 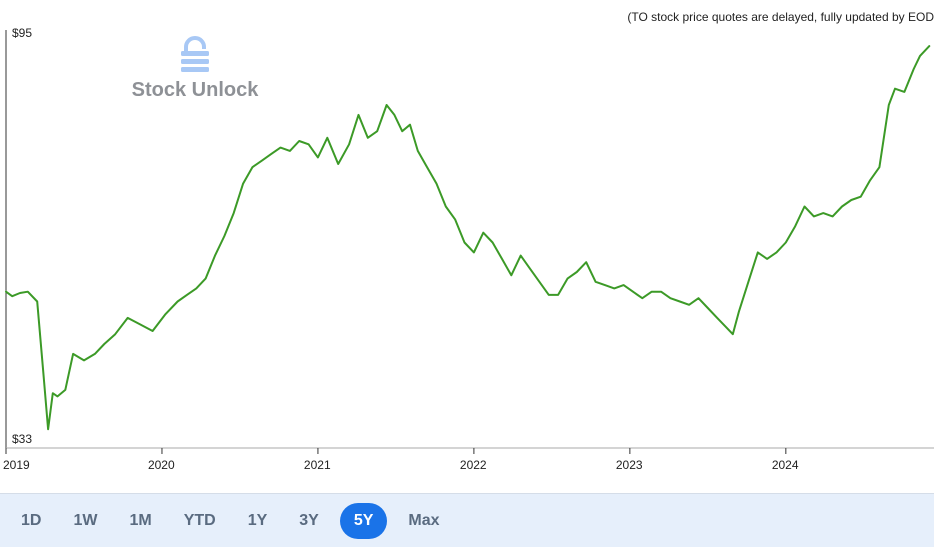 I want to click on x-axis-ticks: 2019 2020 2021 2022 2023 2024, so click(x=401, y=460).